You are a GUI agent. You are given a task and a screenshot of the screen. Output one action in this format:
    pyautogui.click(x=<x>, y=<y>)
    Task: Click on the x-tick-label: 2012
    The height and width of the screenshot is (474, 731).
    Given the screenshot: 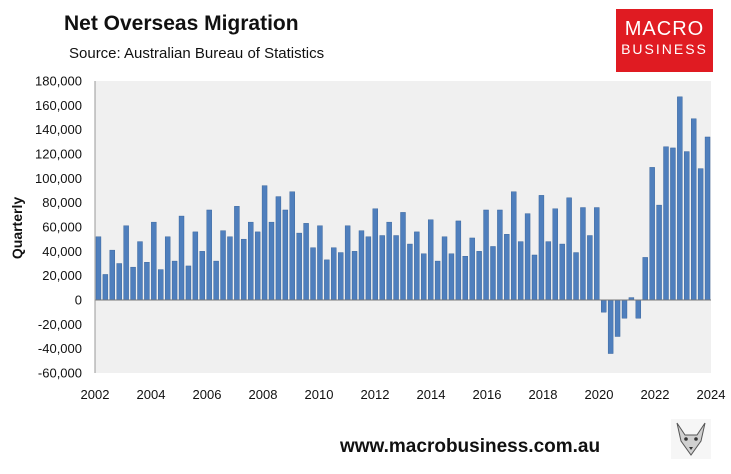 What is the action you would take?
    pyautogui.click(x=375, y=394)
    